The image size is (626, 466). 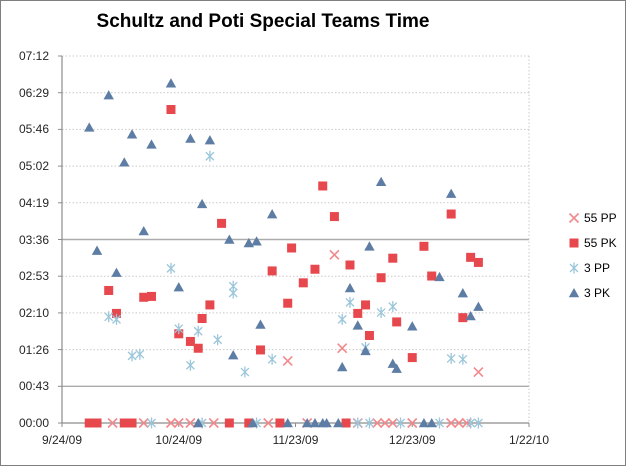 What do you see at coordinates (33, 129) in the screenshot?
I see `y-tick-label: 05:46` at bounding box center [33, 129].